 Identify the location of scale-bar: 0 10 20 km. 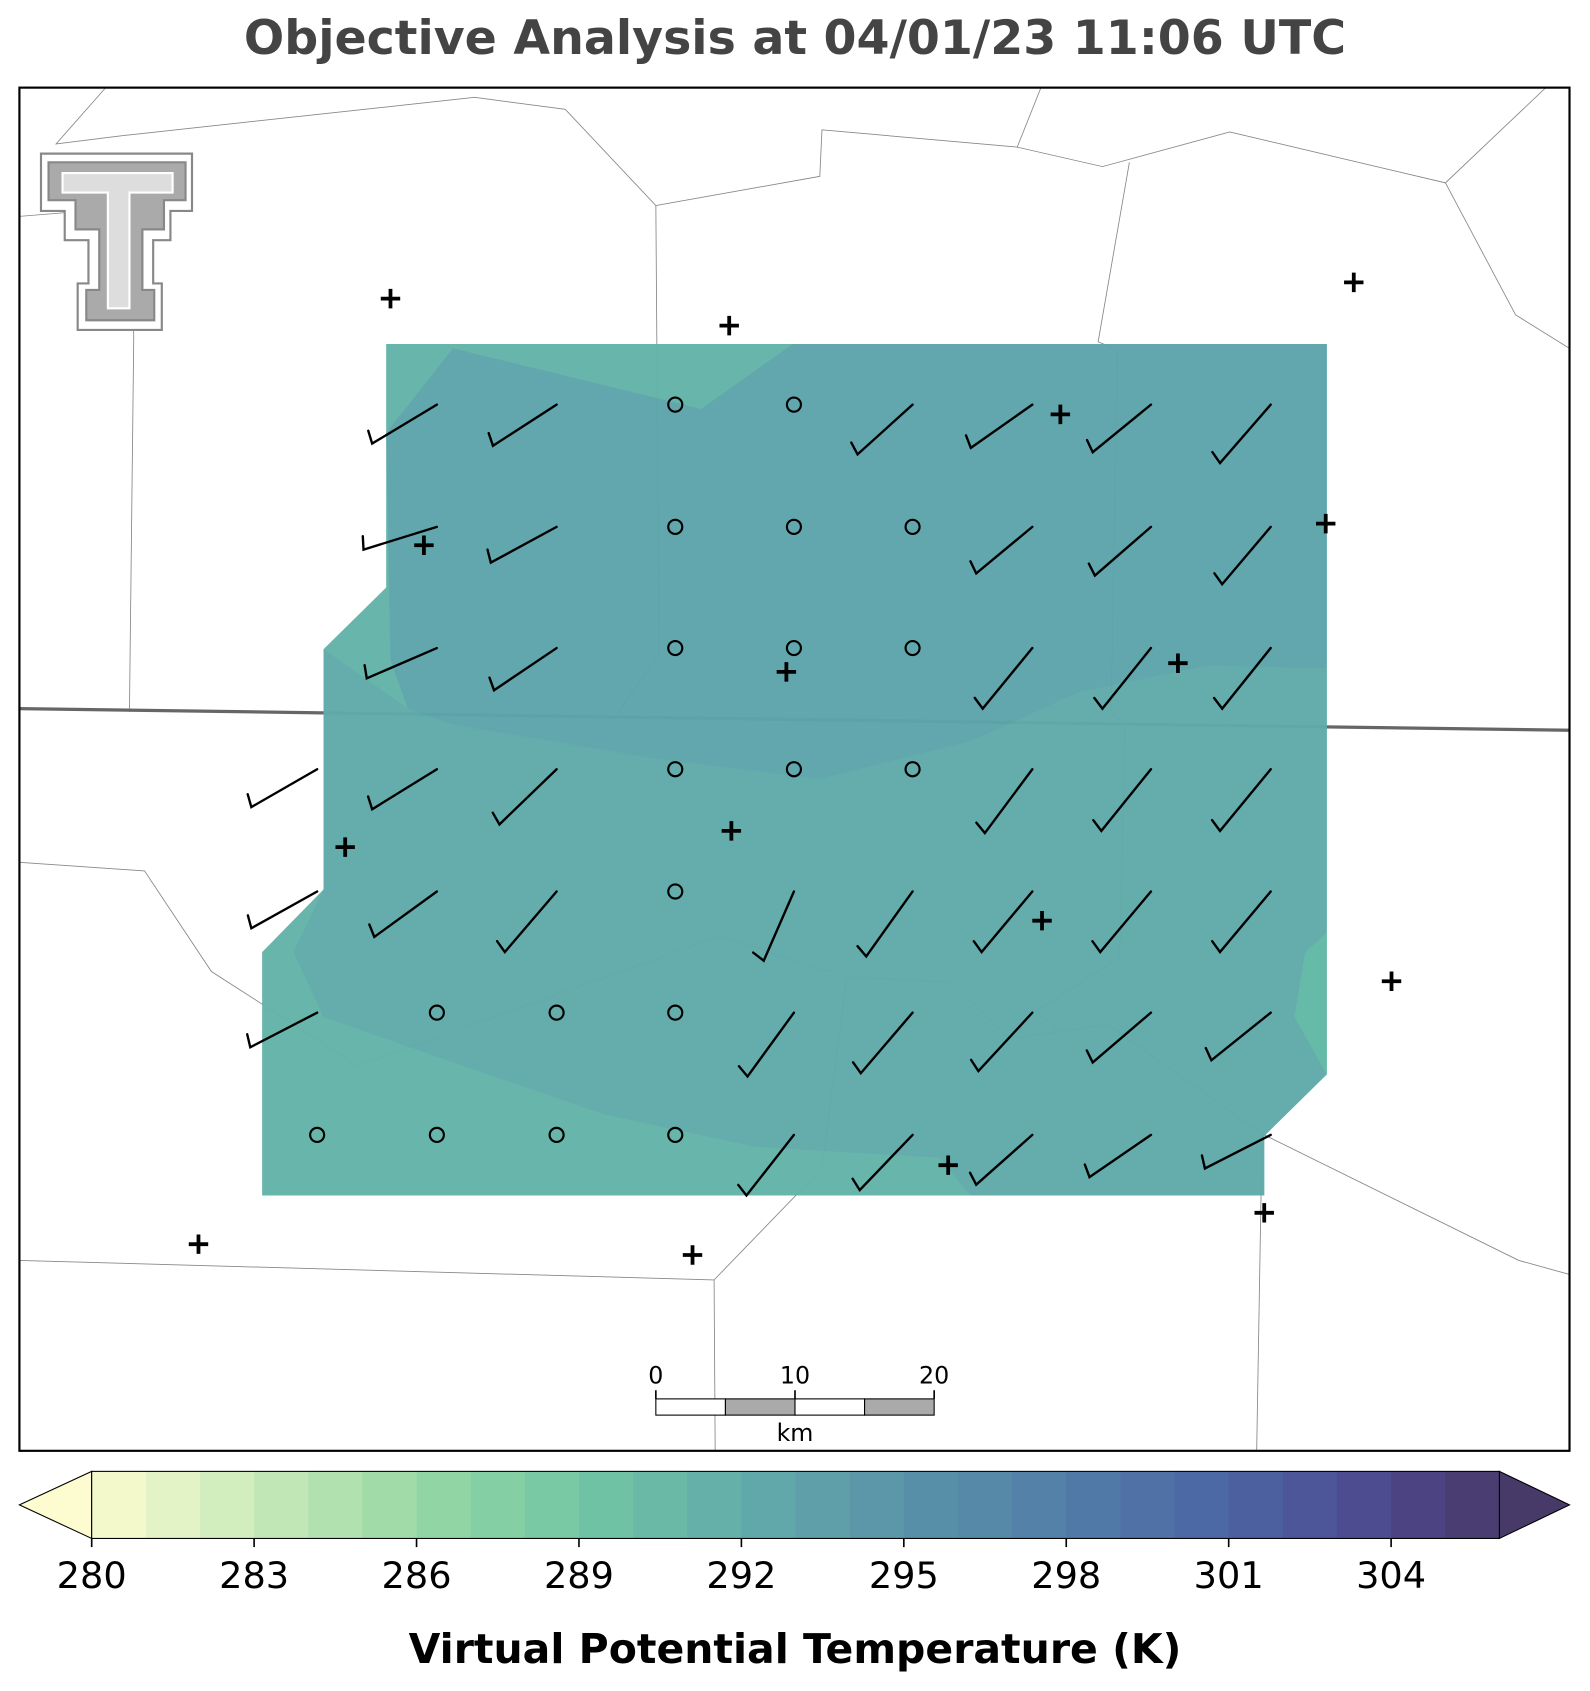
(798, 1404).